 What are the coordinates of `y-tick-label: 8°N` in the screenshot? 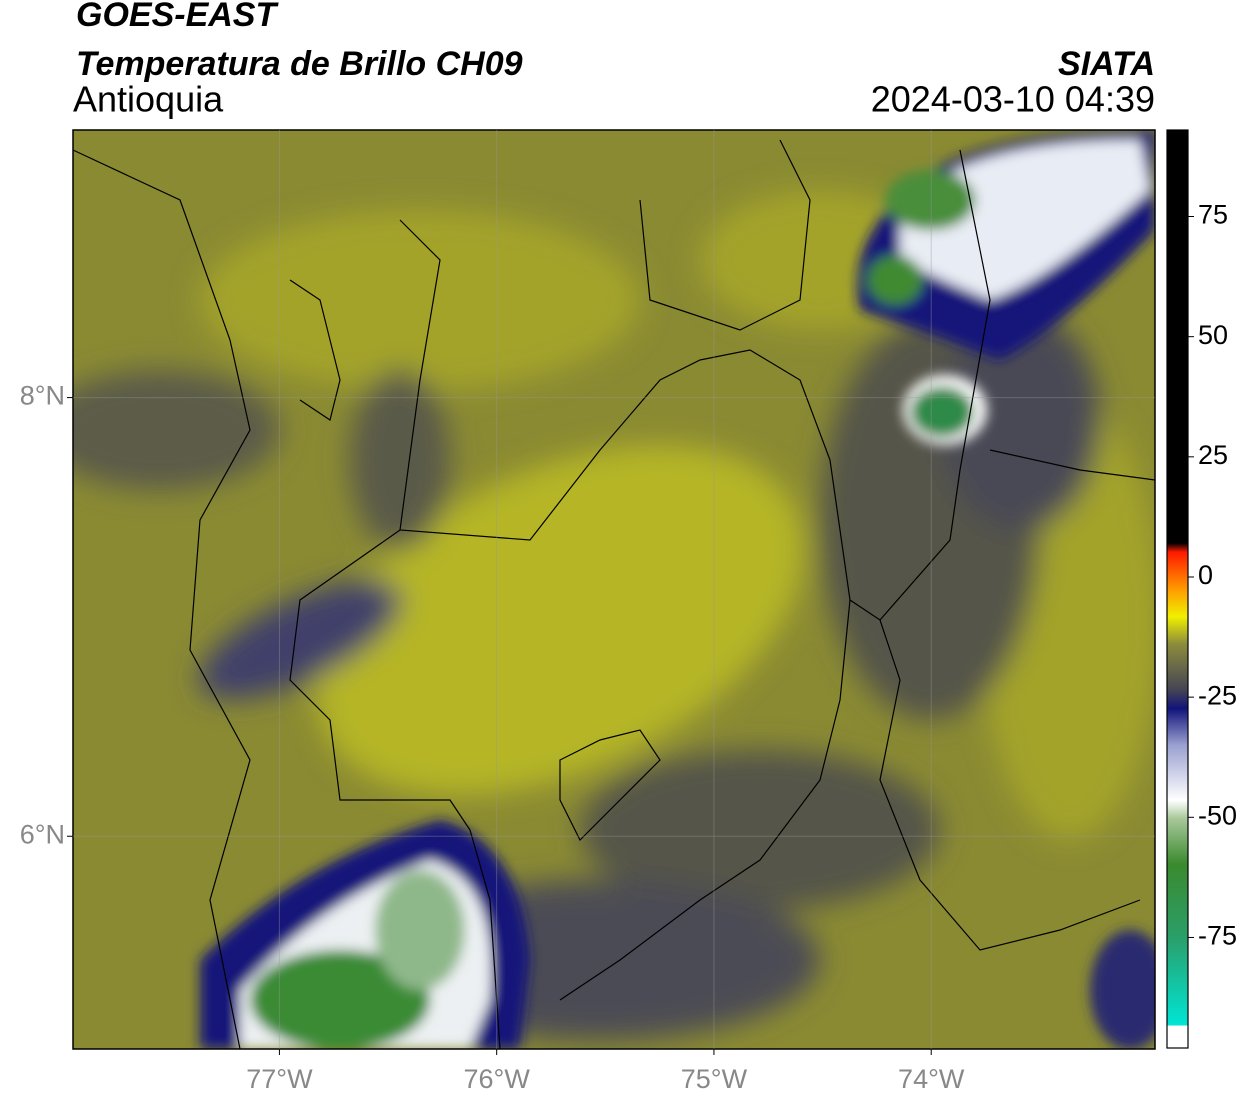 It's located at (42, 396).